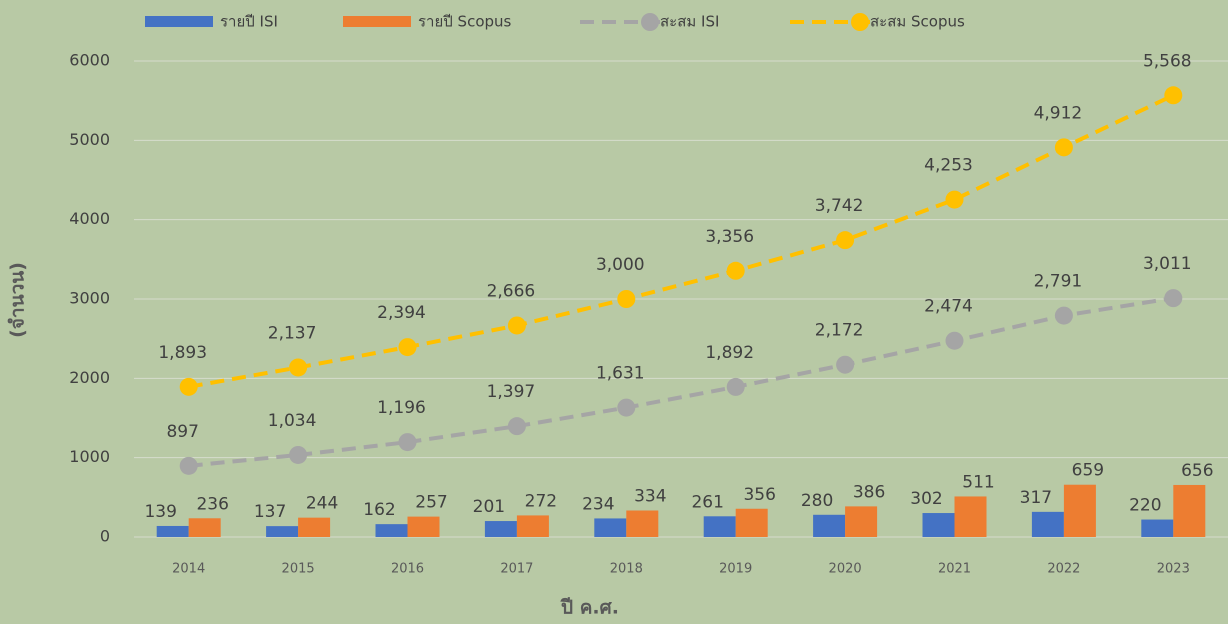 The width and height of the screenshot is (1228, 624). I want to click on data-label: 659, so click(1088, 471).